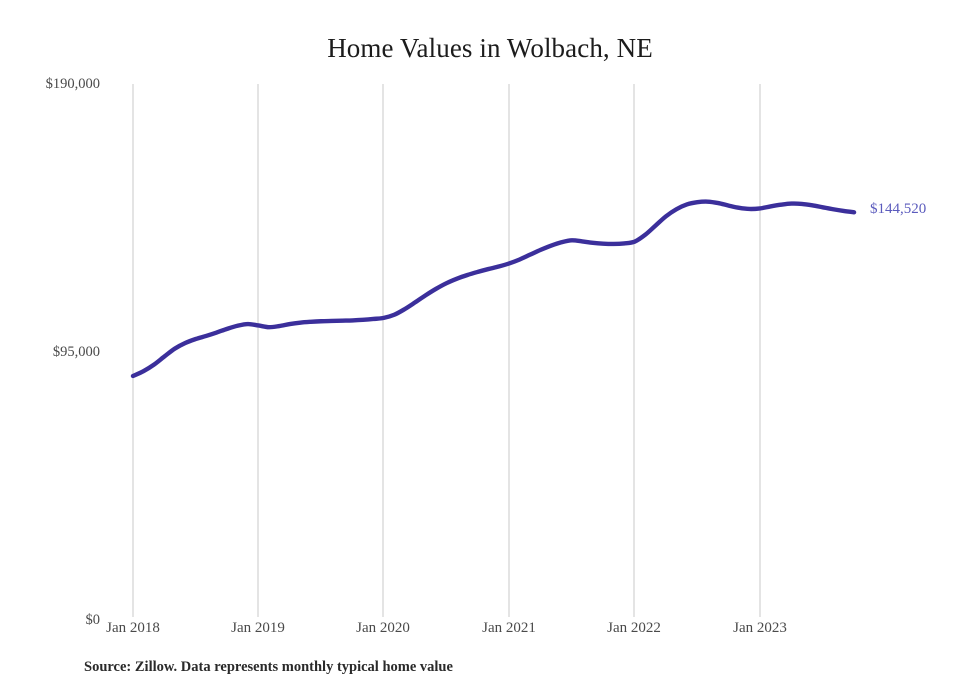  Describe the element at coordinates (72, 84) in the screenshot. I see `y-axis-tick-190000: $190,000` at that location.